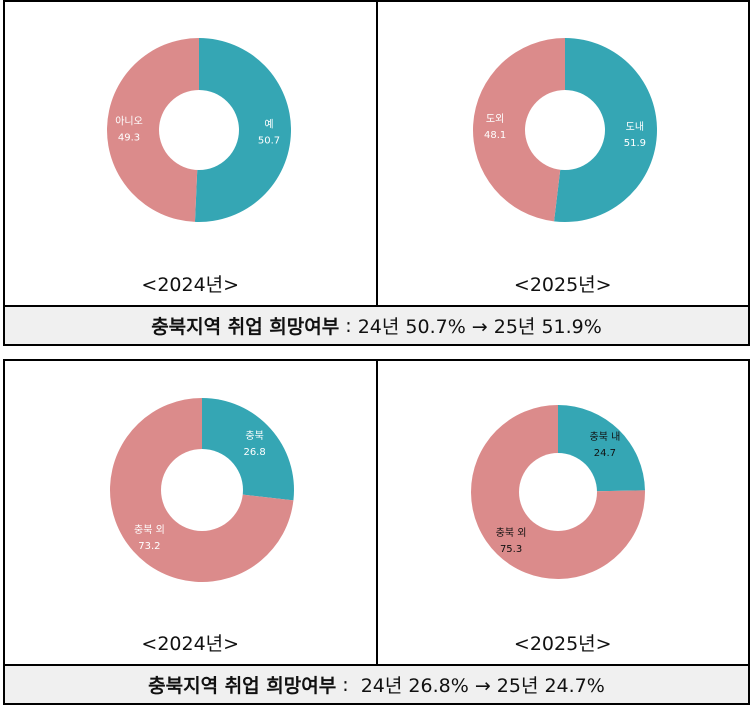 This screenshot has width=755, height=706. Describe the element at coordinates (268, 125) in the screenshot. I see `segment-label: 예` at that location.